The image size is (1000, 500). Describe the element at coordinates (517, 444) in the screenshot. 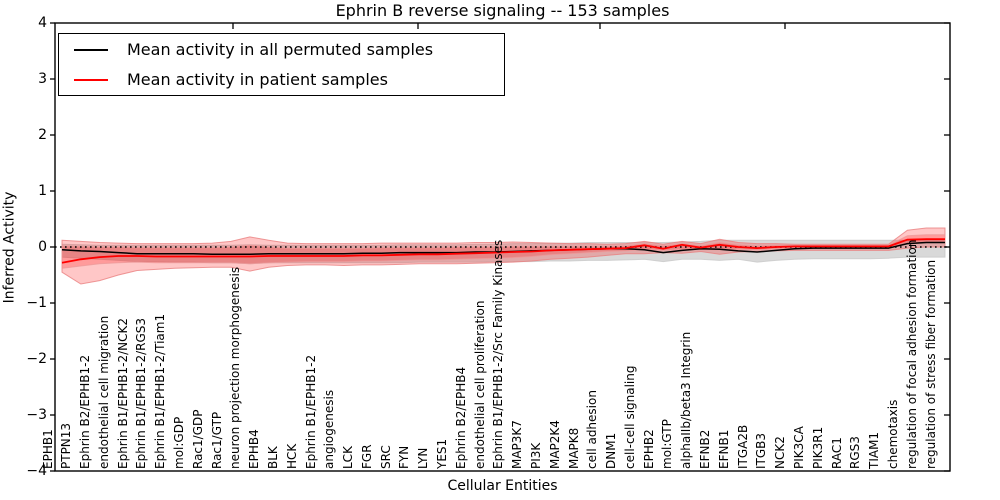

I see `category-label: MAP3K7` at that location.